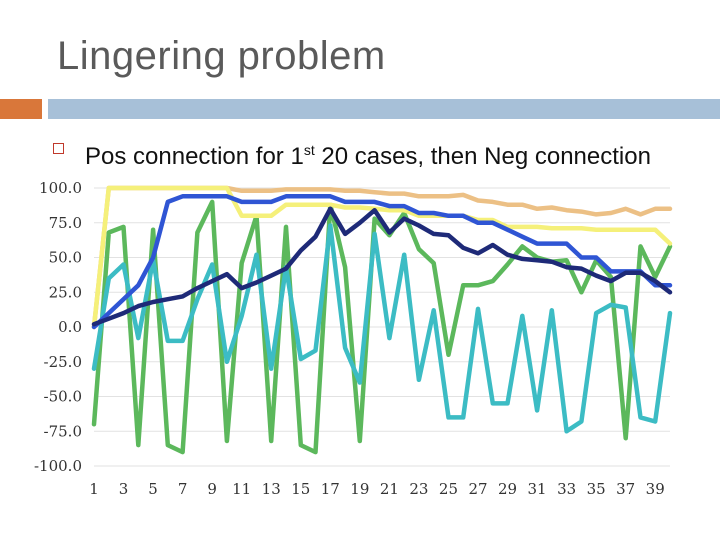 The image size is (720, 540). What do you see at coordinates (241, 489) in the screenshot?
I see `x-tick-label: 11` at bounding box center [241, 489].